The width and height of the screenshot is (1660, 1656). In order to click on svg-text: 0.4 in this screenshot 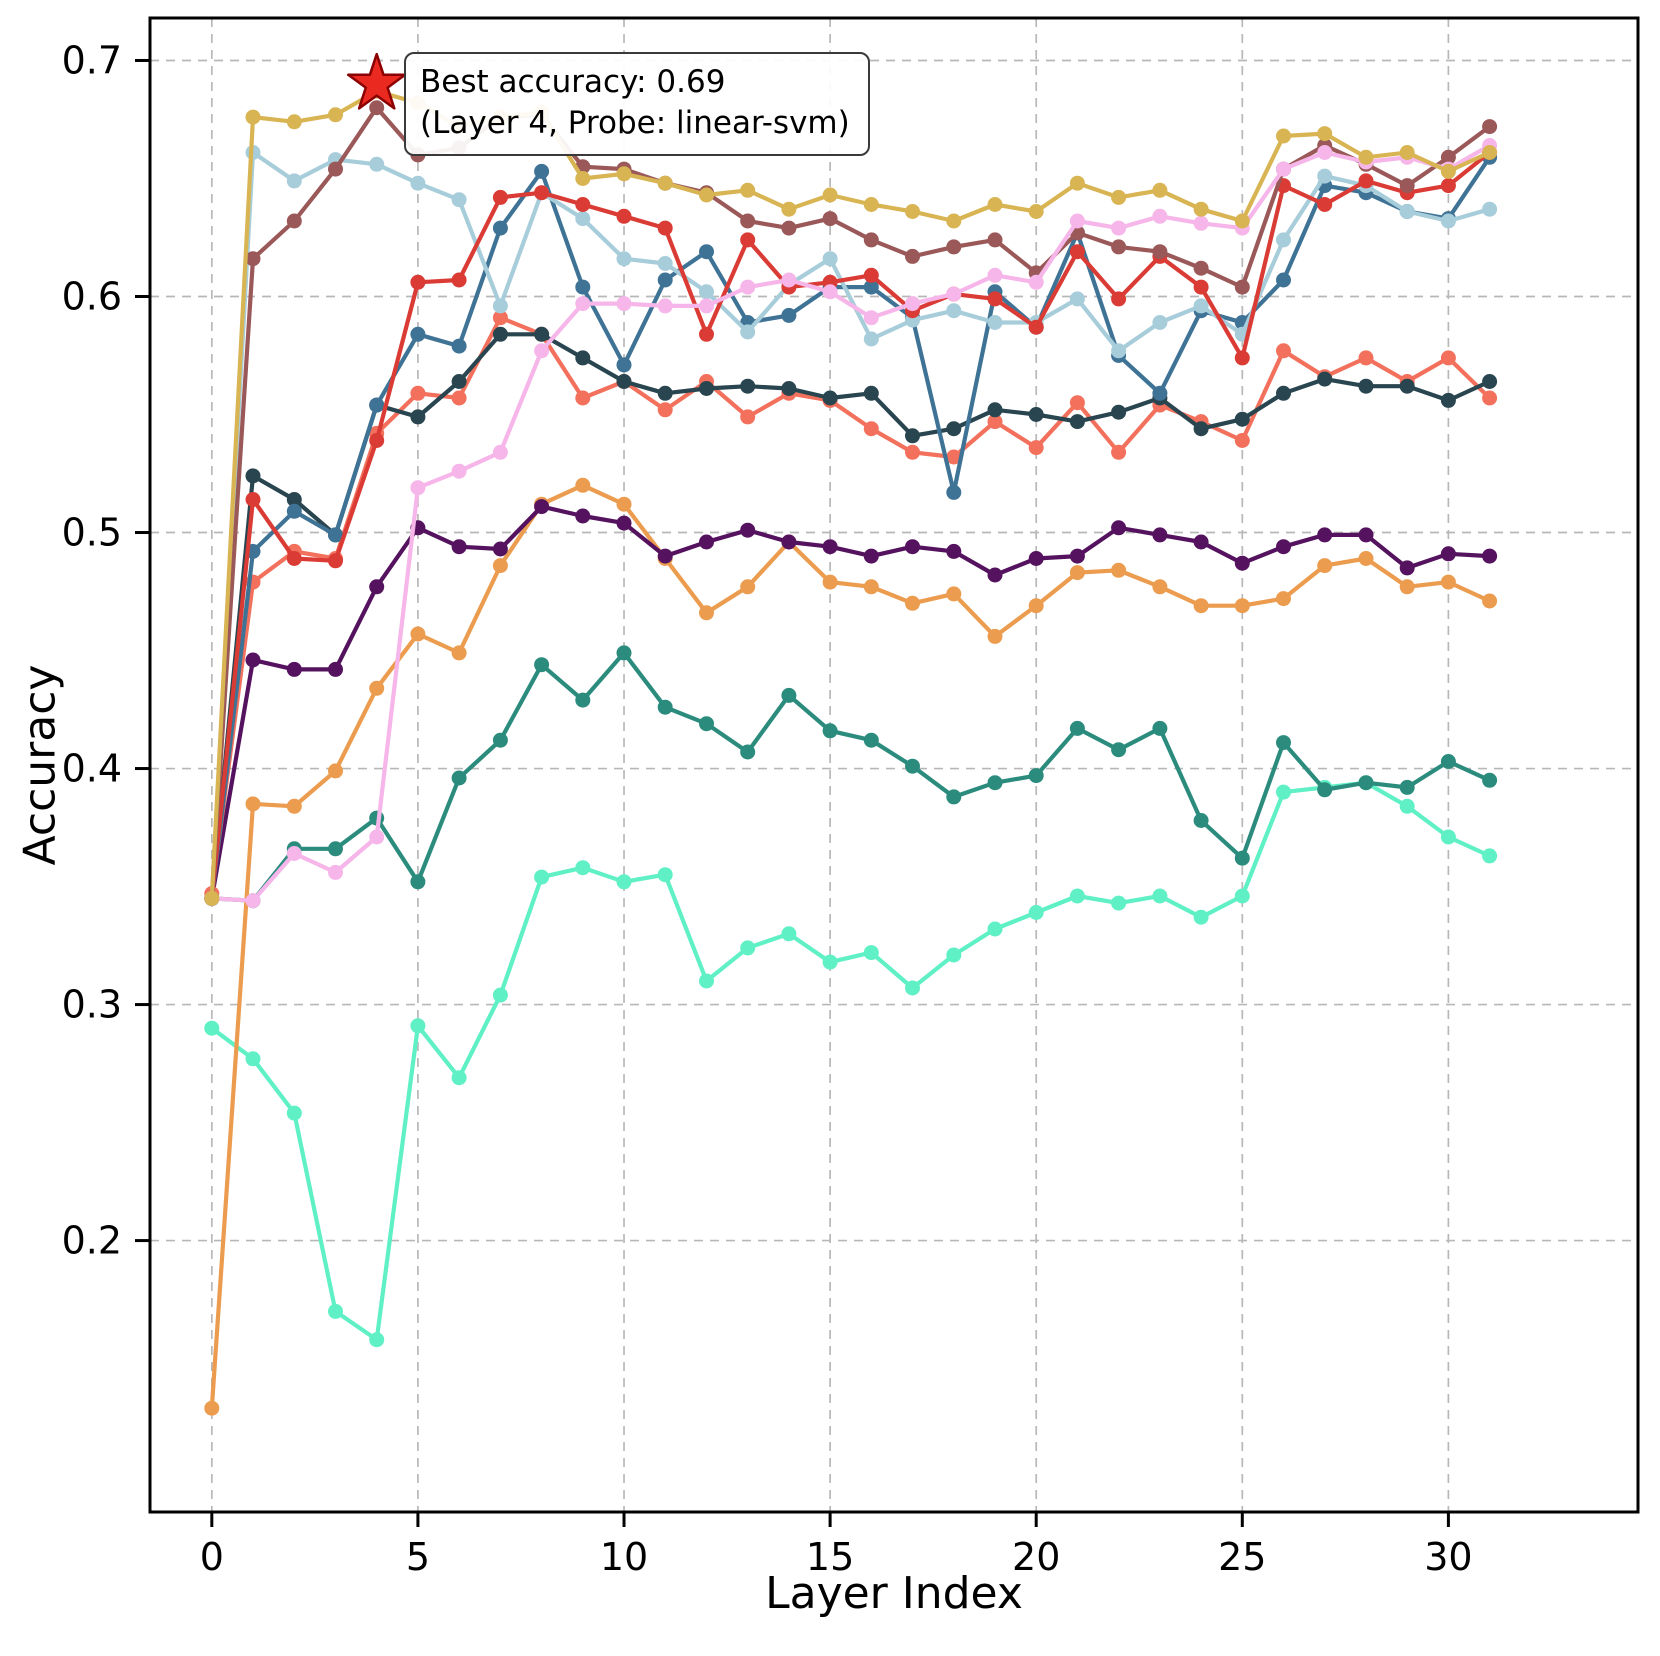, I will do `click(92, 769)`.